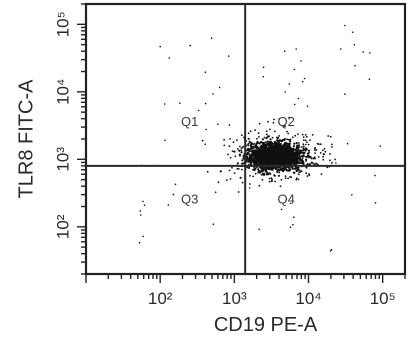  I want to click on y-tick-label: 10³, so click(62, 159).